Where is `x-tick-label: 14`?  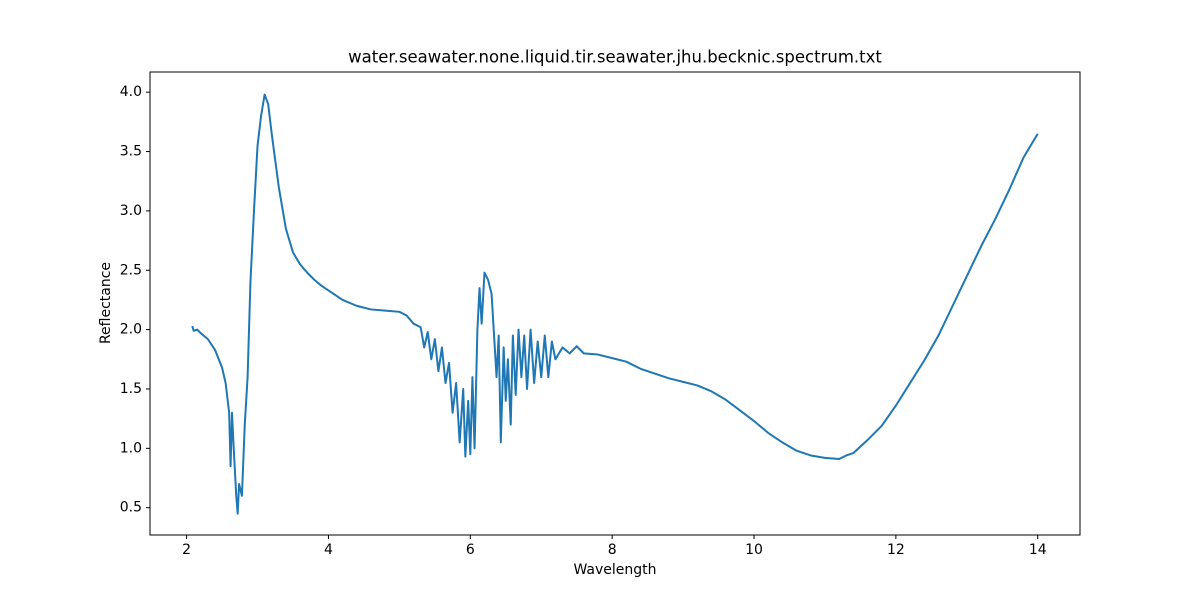 x-tick-label: 14 is located at coordinates (1038, 550).